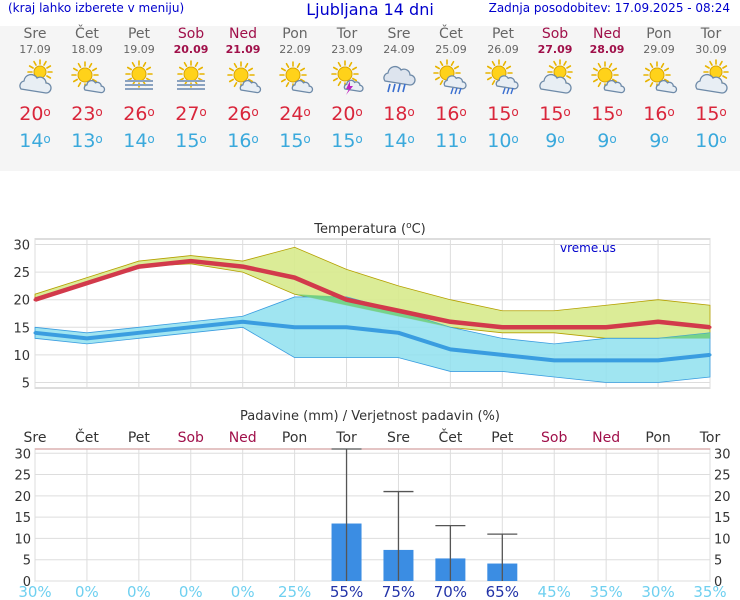 This screenshot has height=600, width=740. I want to click on y-tick-label-right: 5, so click(718, 561).